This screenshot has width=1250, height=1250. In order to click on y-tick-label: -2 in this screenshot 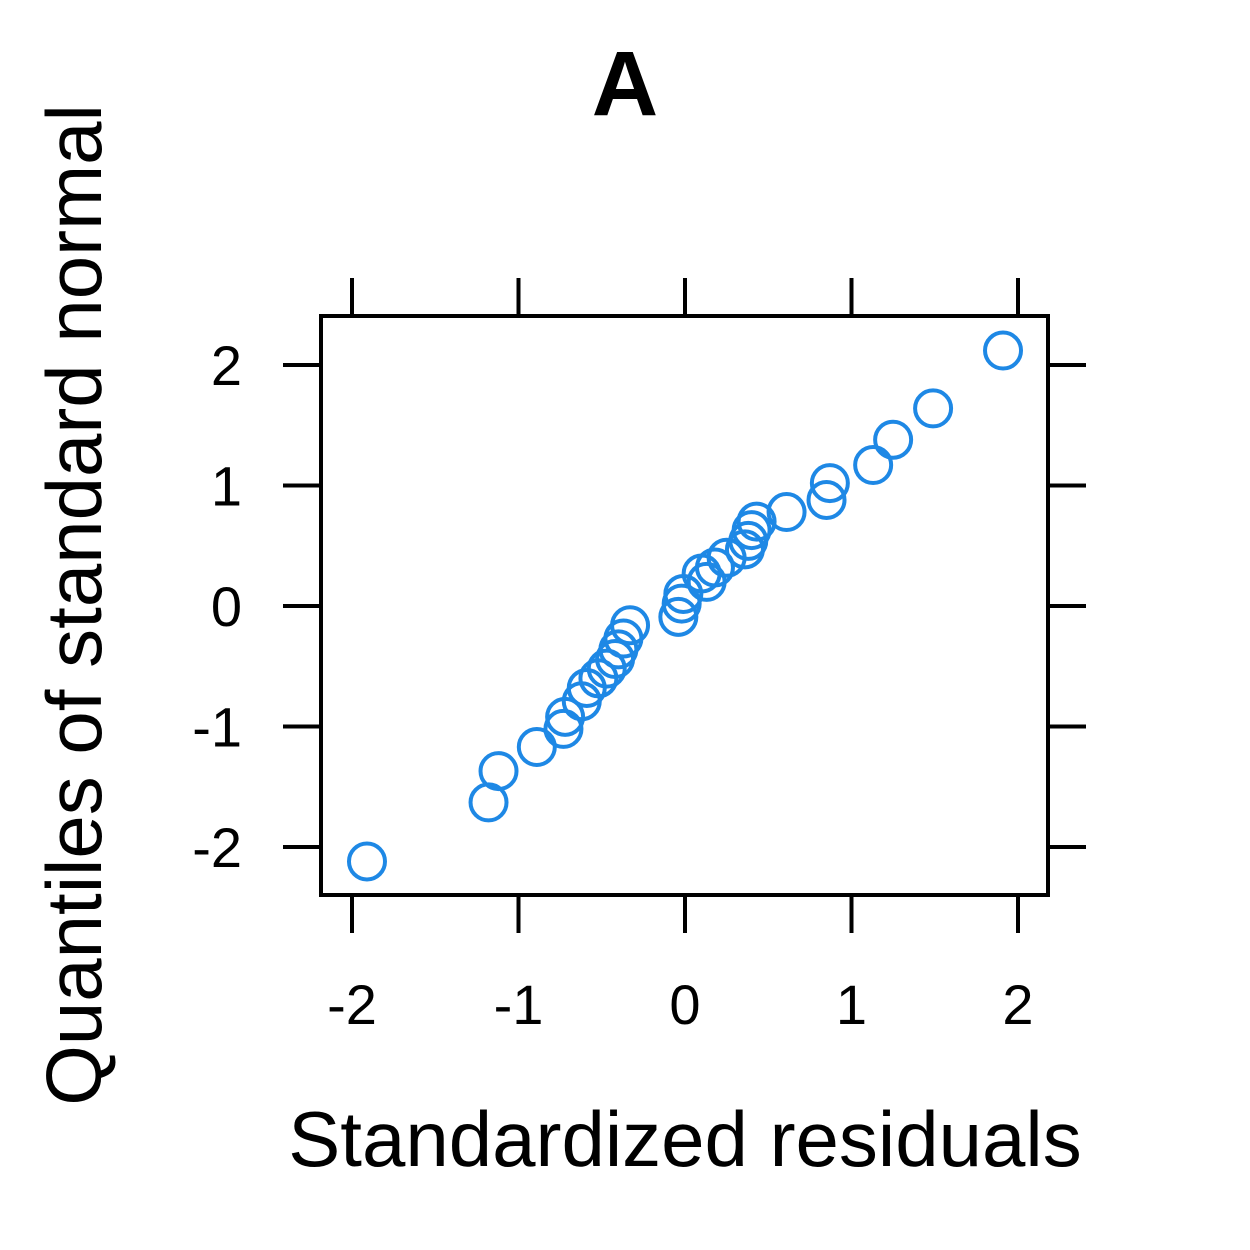, I will do `click(217, 847)`.